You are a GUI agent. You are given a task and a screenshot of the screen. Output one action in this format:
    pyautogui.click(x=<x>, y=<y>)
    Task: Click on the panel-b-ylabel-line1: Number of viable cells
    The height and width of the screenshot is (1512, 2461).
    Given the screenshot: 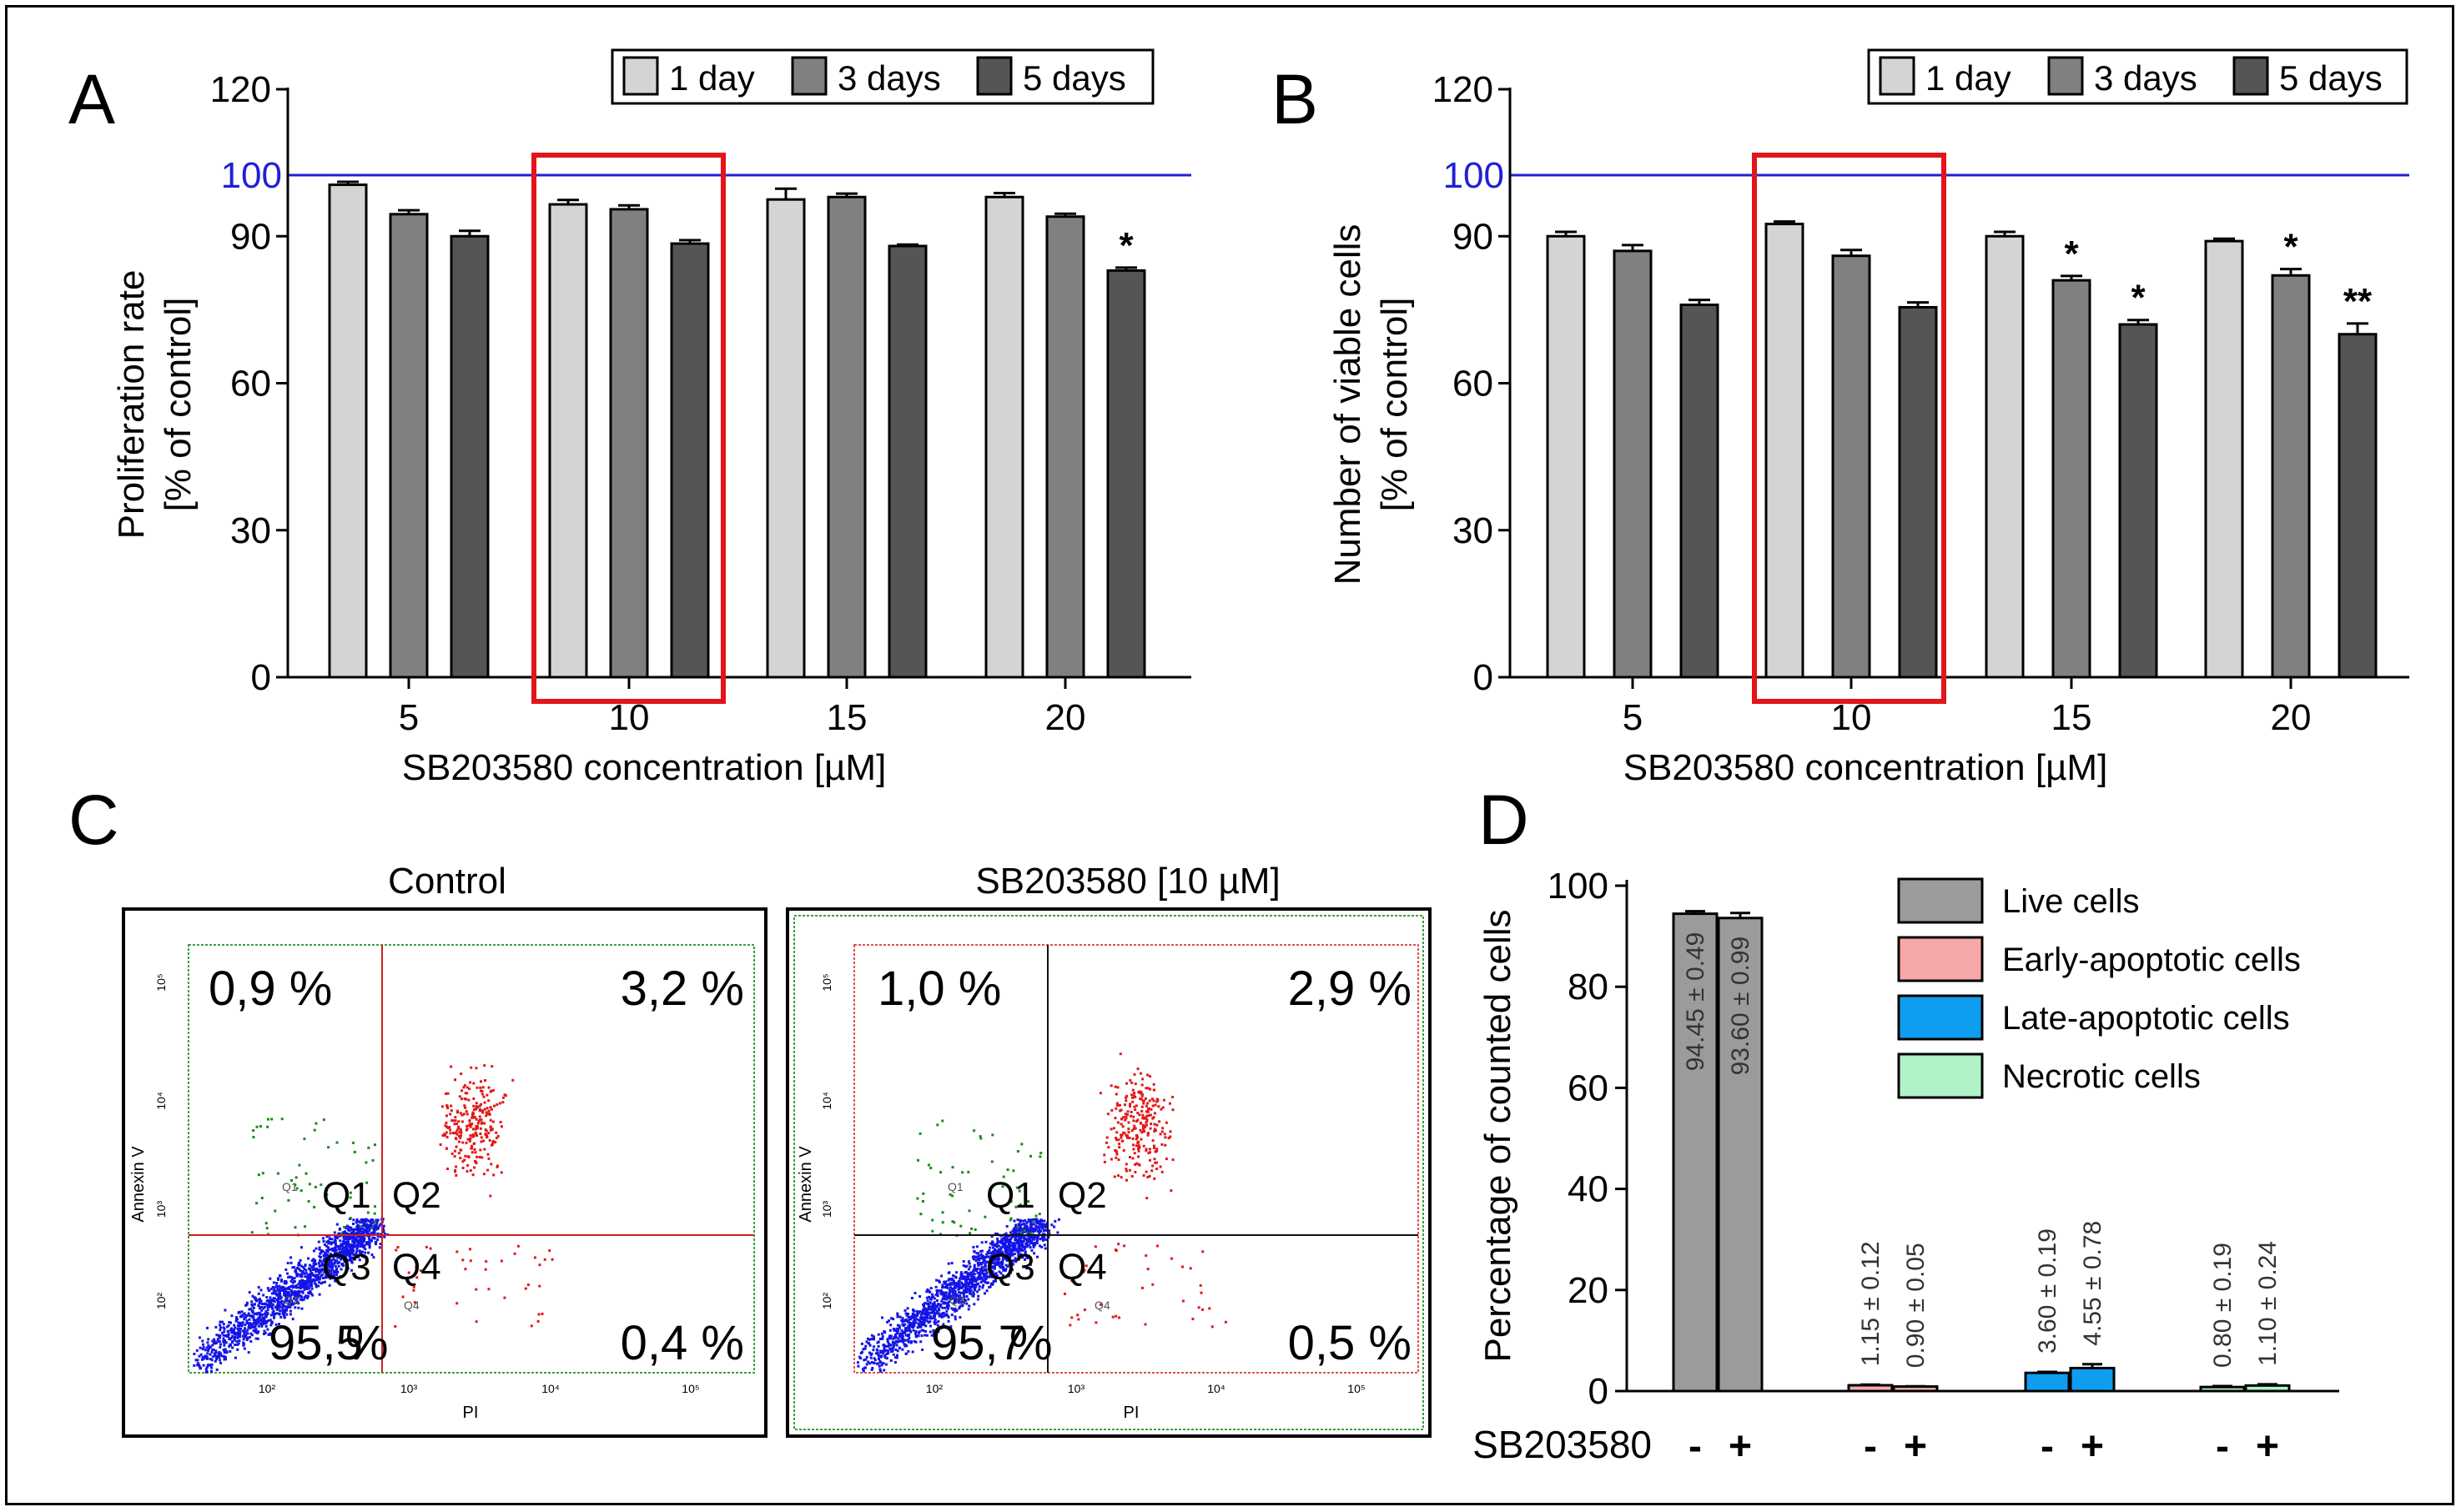 What is the action you would take?
    pyautogui.click(x=1347, y=404)
    